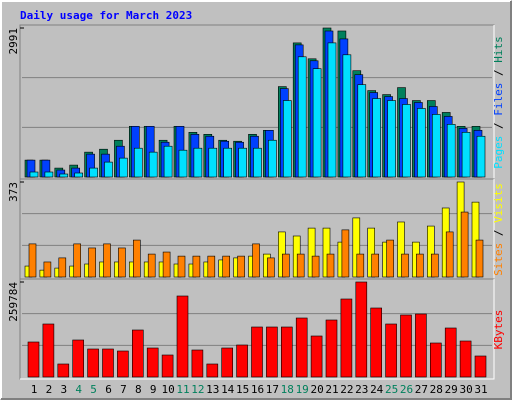  What do you see at coordinates (13, 302) in the screenshot?
I see `y-tick-label: 259784` at bounding box center [13, 302].